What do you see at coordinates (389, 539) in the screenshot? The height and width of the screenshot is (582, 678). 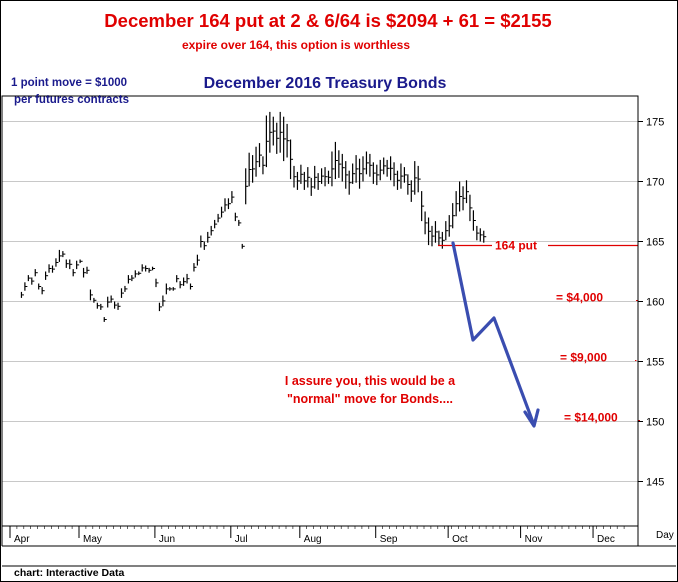 I see `x-month-label-sep: Sep` at bounding box center [389, 539].